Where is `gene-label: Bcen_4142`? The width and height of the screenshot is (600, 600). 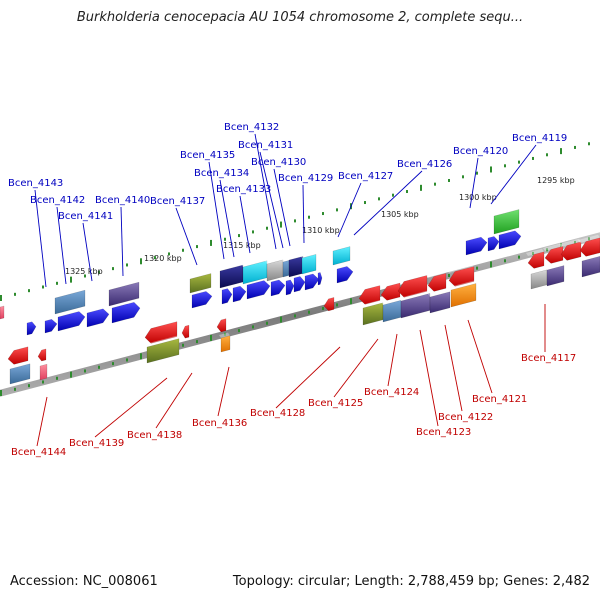
gene-label: Bcen_4142 is located at coordinates (57, 200).